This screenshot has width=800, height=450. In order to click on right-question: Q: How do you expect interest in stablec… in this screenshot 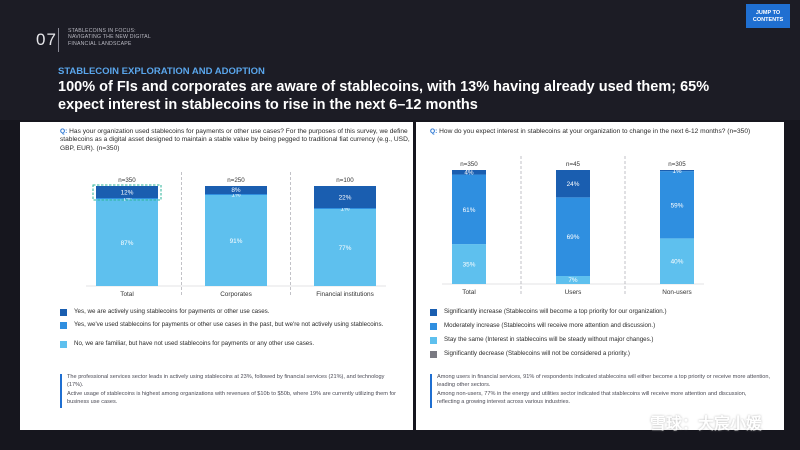, I will do `click(600, 132)`.